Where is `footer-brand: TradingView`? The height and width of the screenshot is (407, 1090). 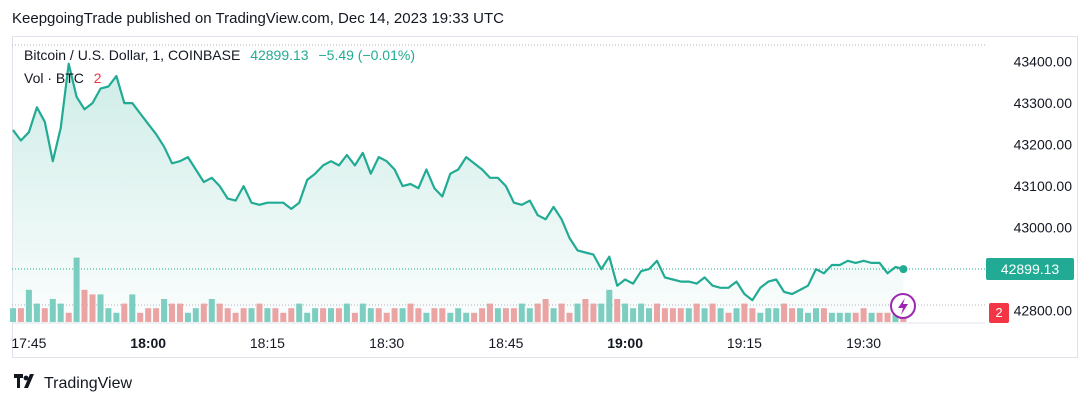 footer-brand: TradingView is located at coordinates (73, 383).